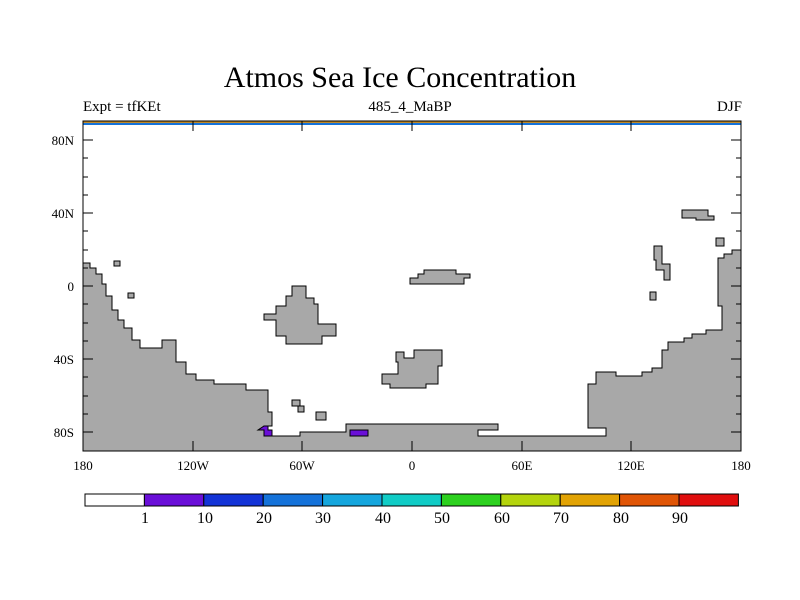  I want to click on colorbar-label: 20, so click(264, 518).